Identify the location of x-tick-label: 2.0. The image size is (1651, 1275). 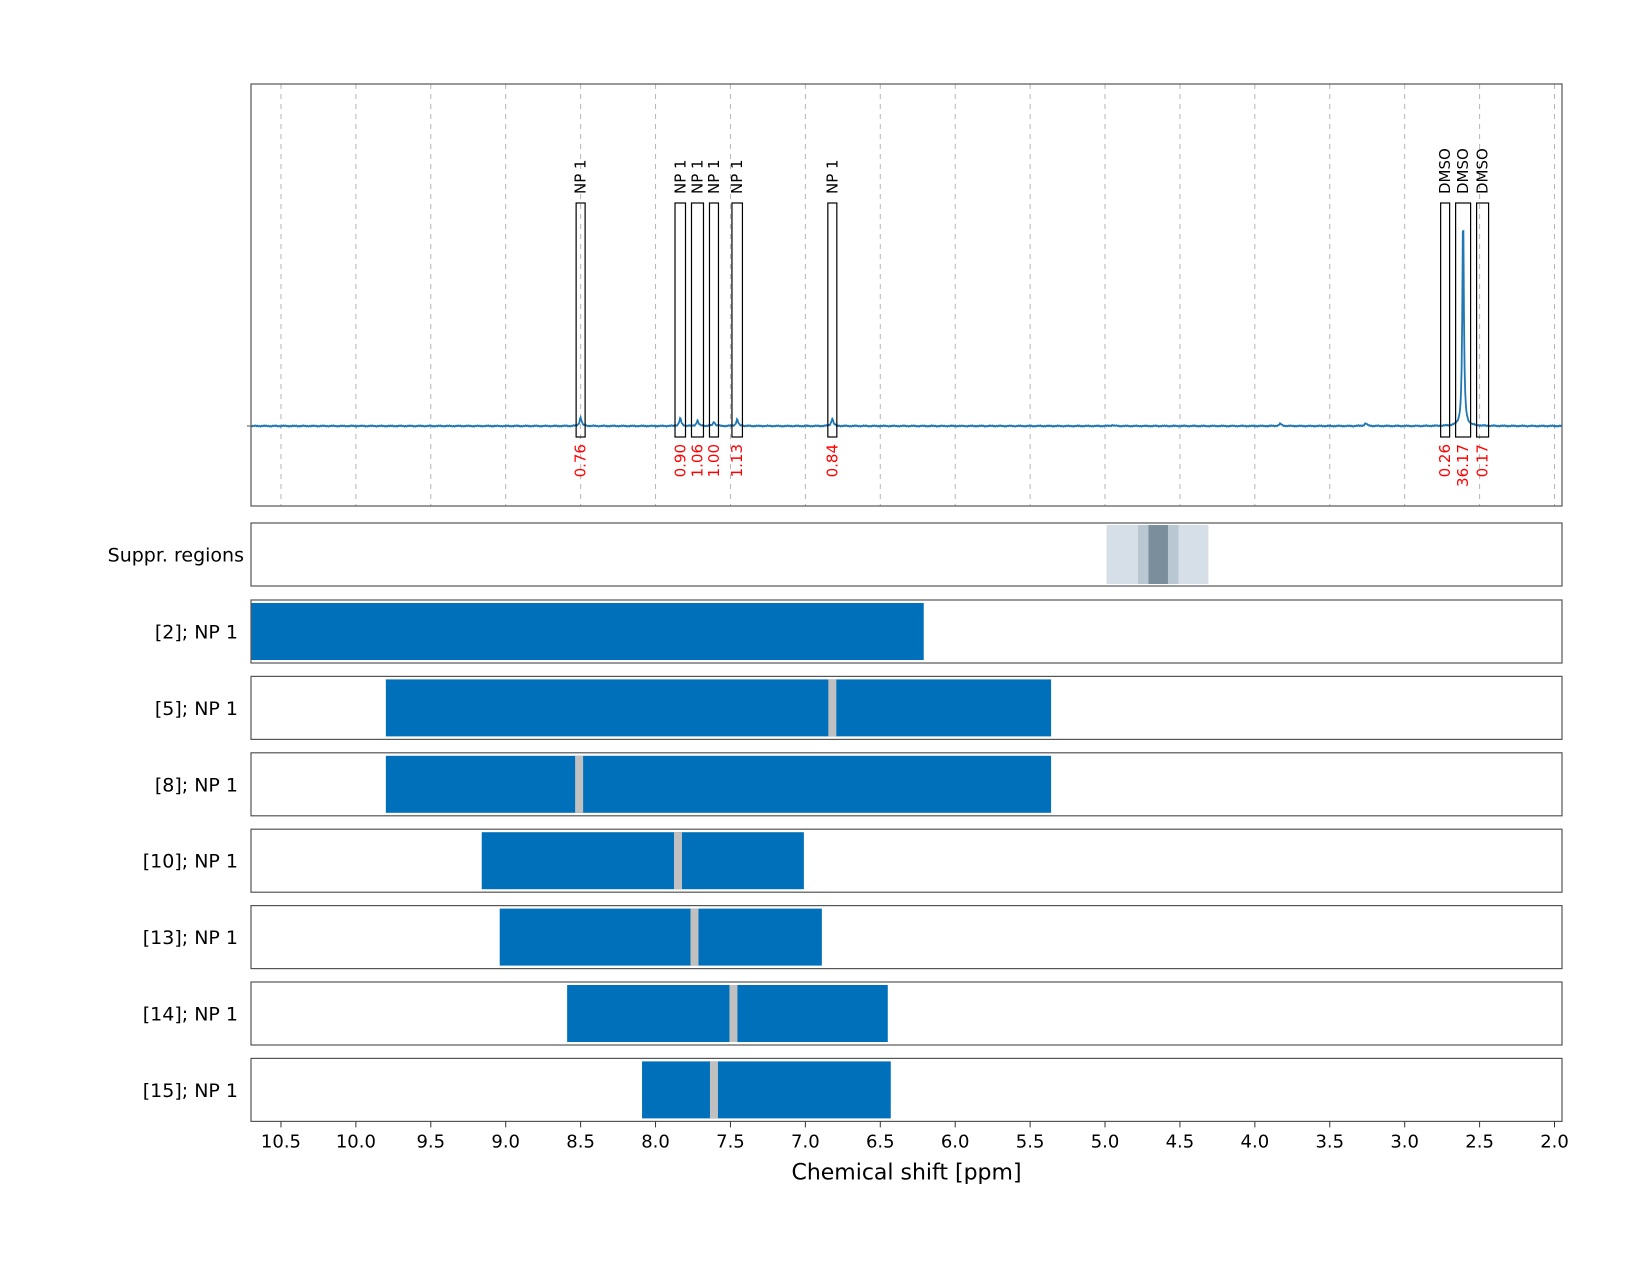
(1554, 1141).